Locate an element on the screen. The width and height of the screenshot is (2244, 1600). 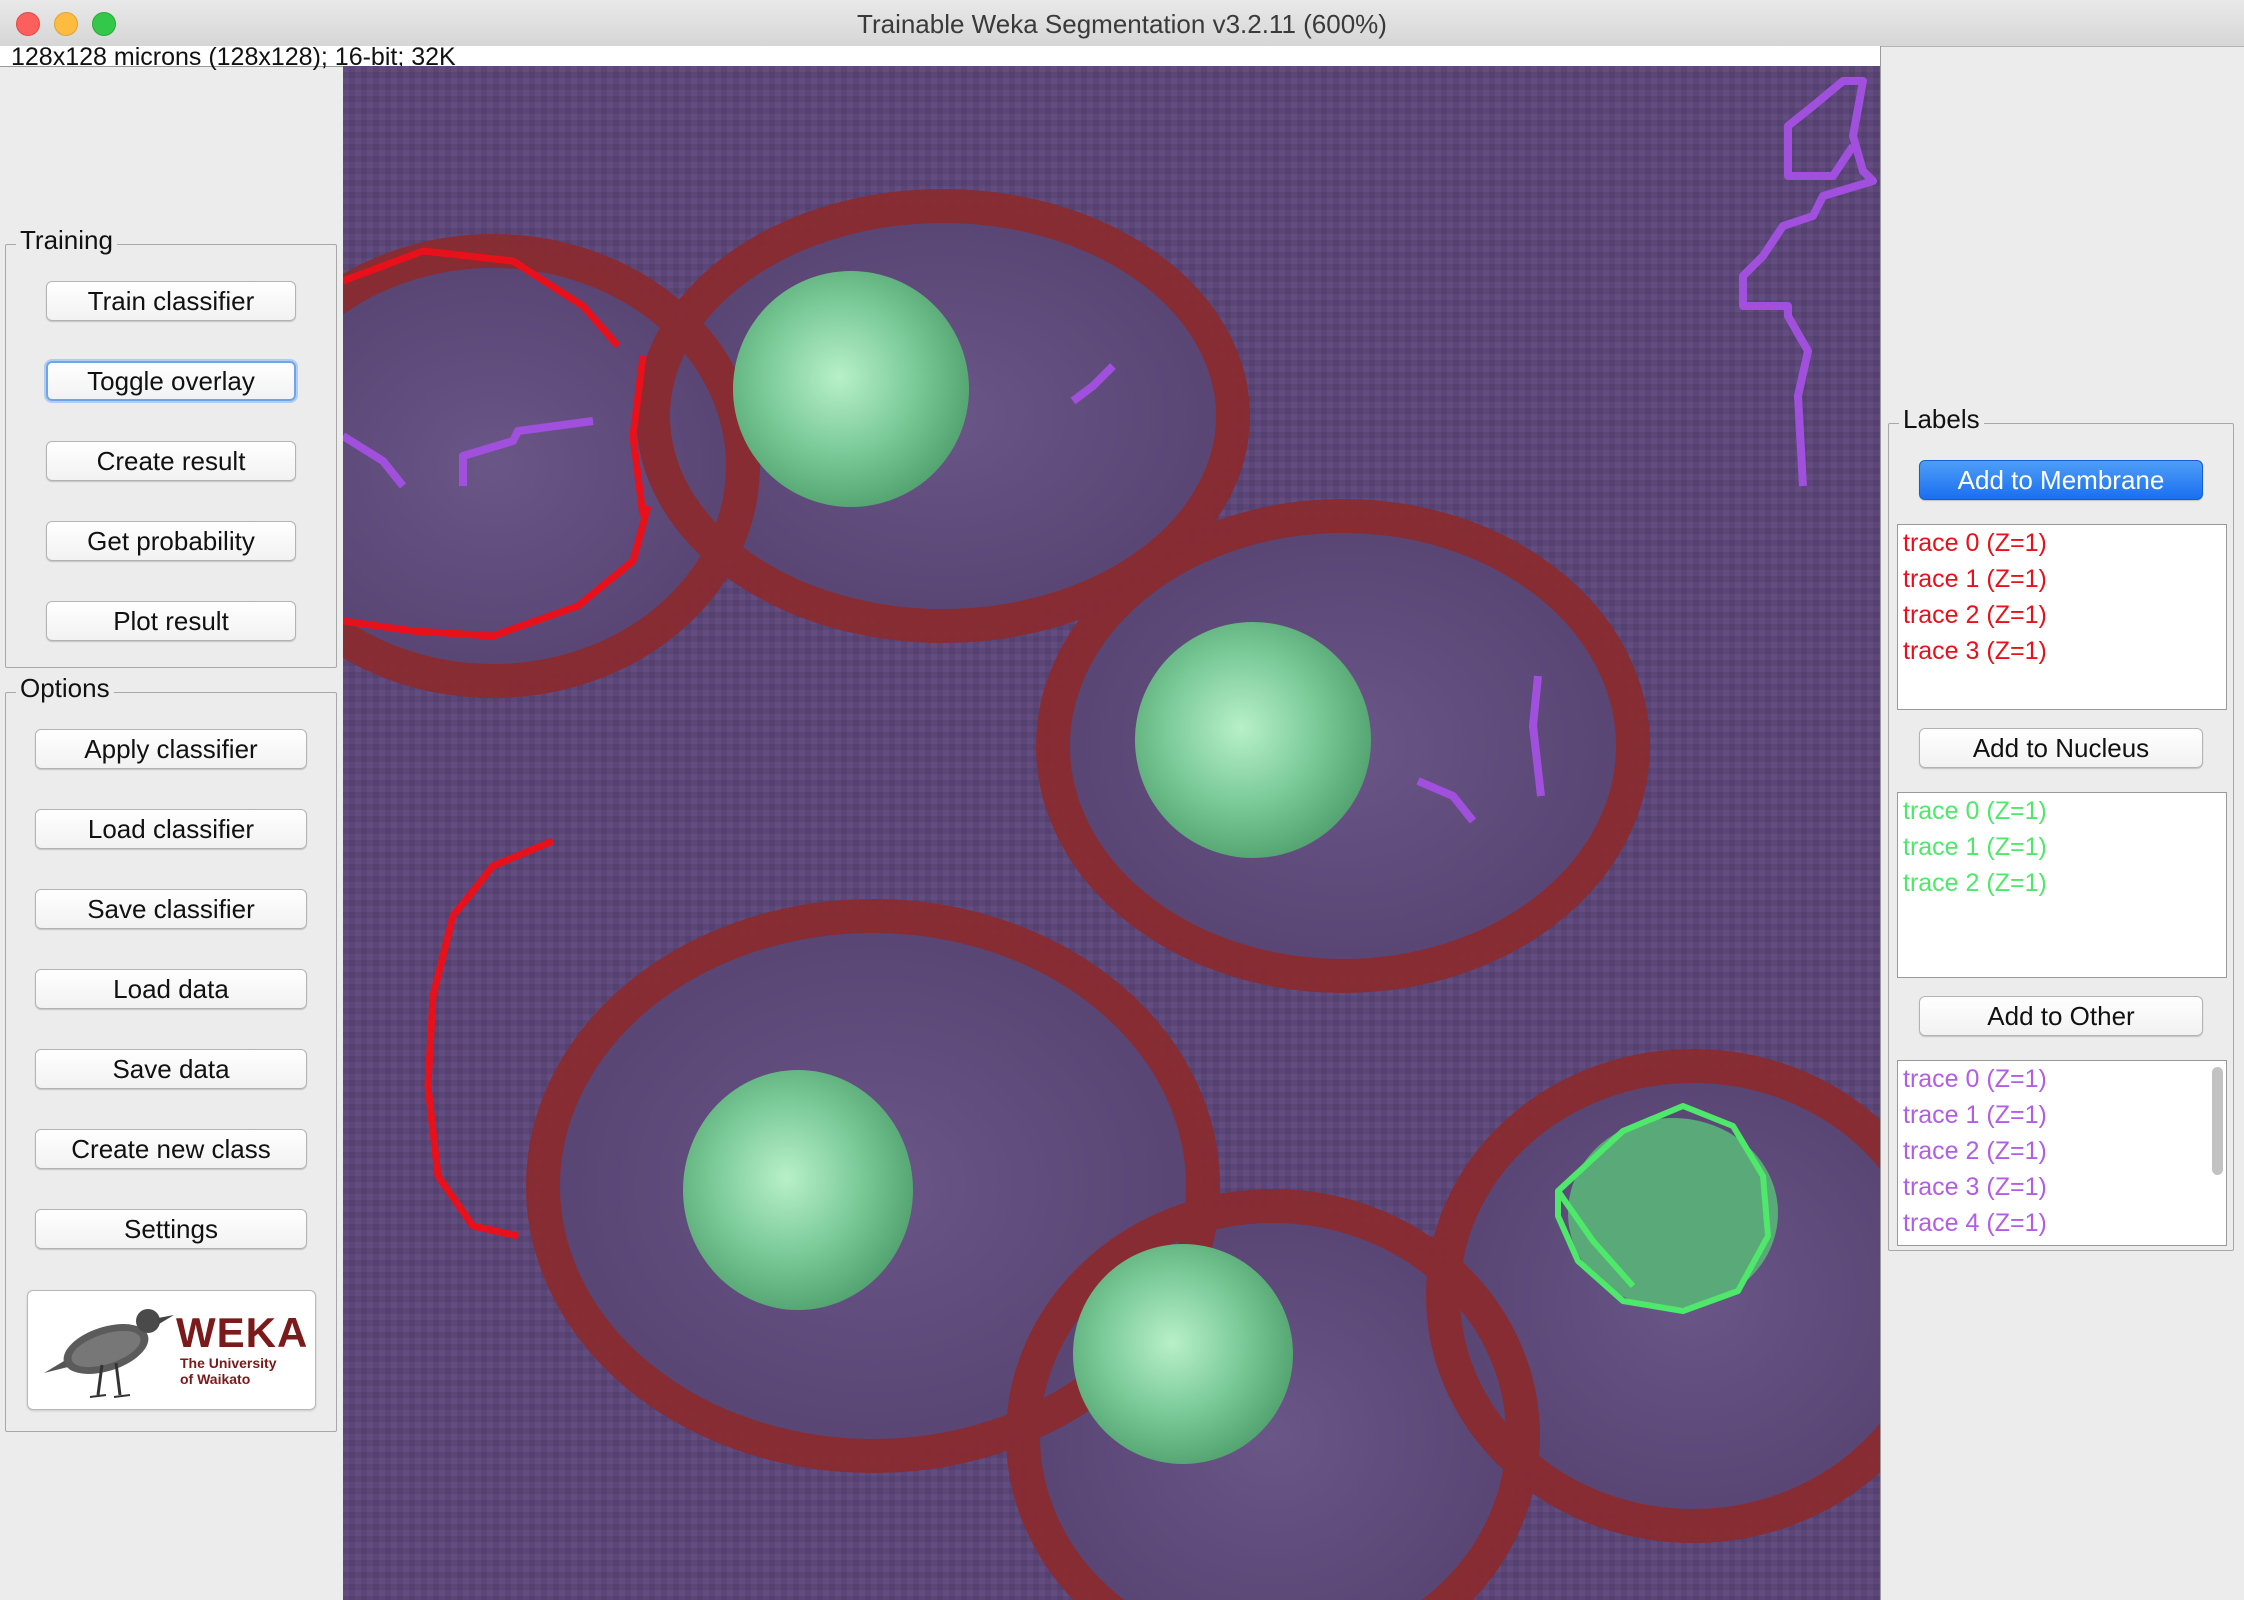
create-result-button: Create result is located at coordinates (171, 461).